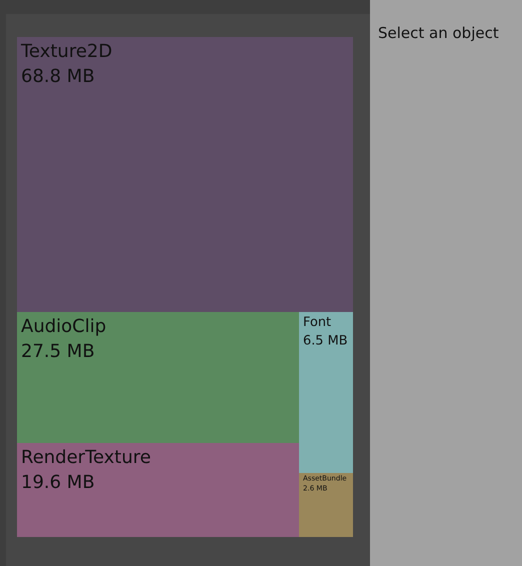  Describe the element at coordinates (86, 457) in the screenshot. I see `category-label: RenderTexture` at that location.